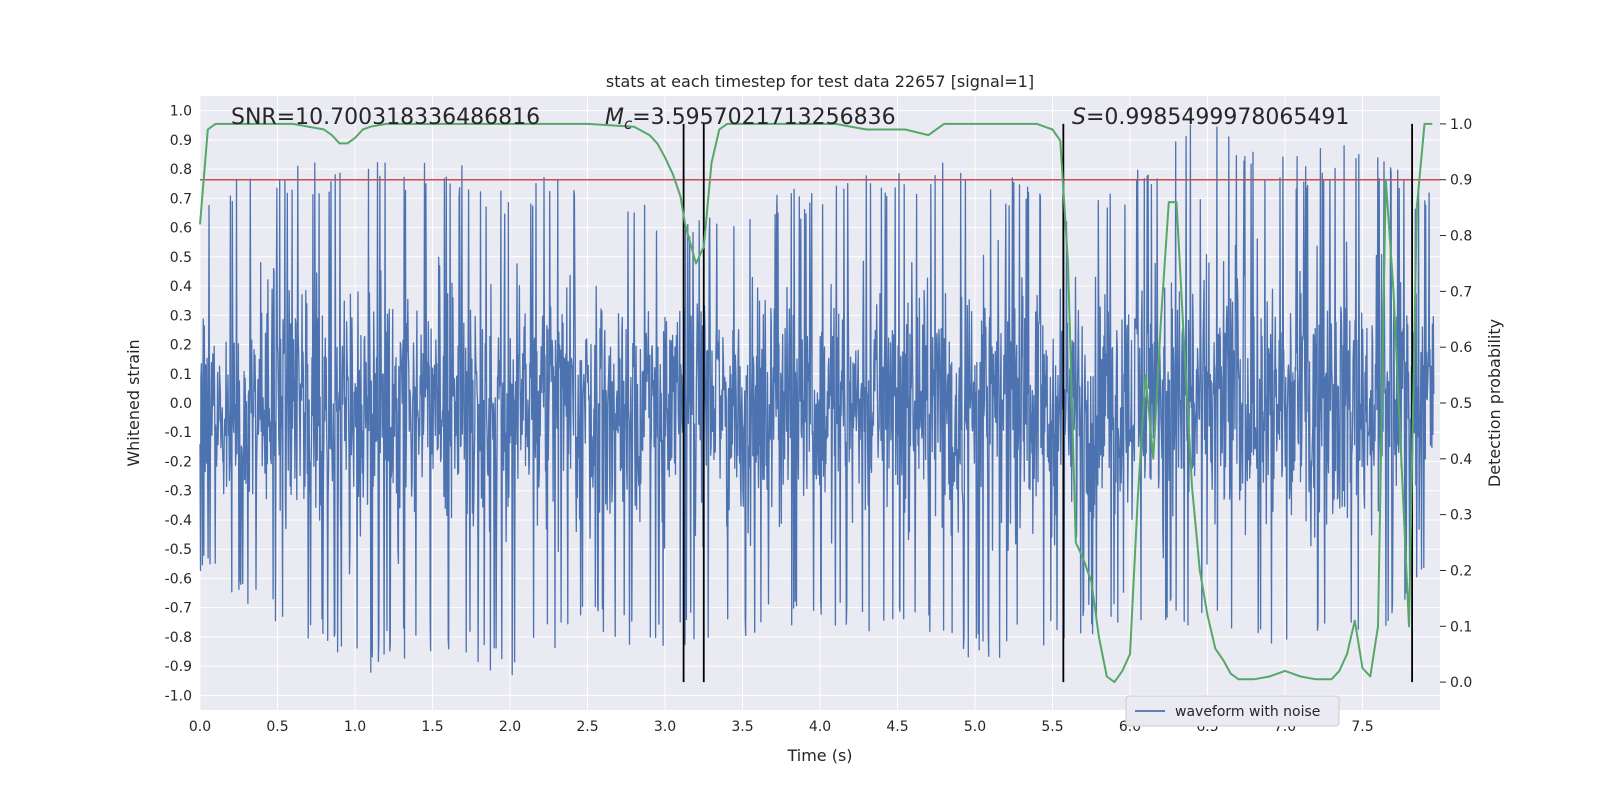 This screenshot has height=800, width=1600. I want to click on chirp-mass-value: =3.5957021713256836, so click(763, 117).